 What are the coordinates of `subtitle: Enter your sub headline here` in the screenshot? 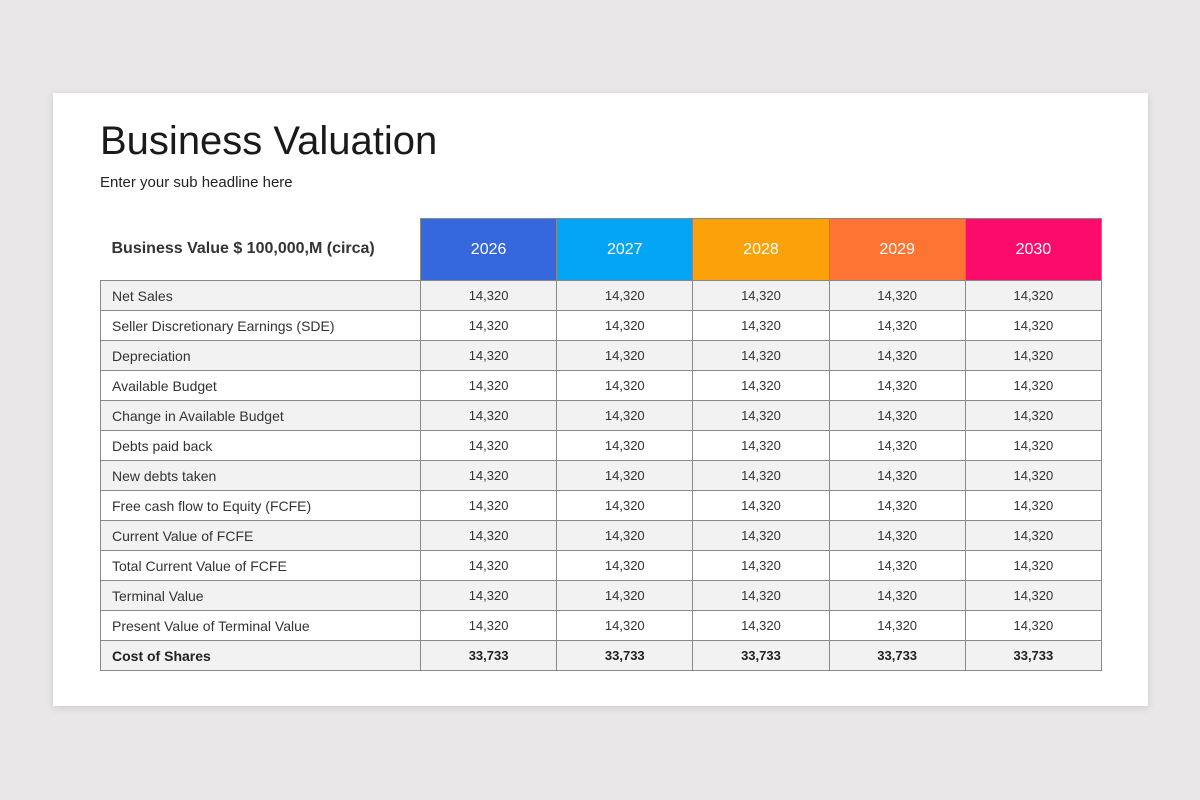 It's located at (196, 182).